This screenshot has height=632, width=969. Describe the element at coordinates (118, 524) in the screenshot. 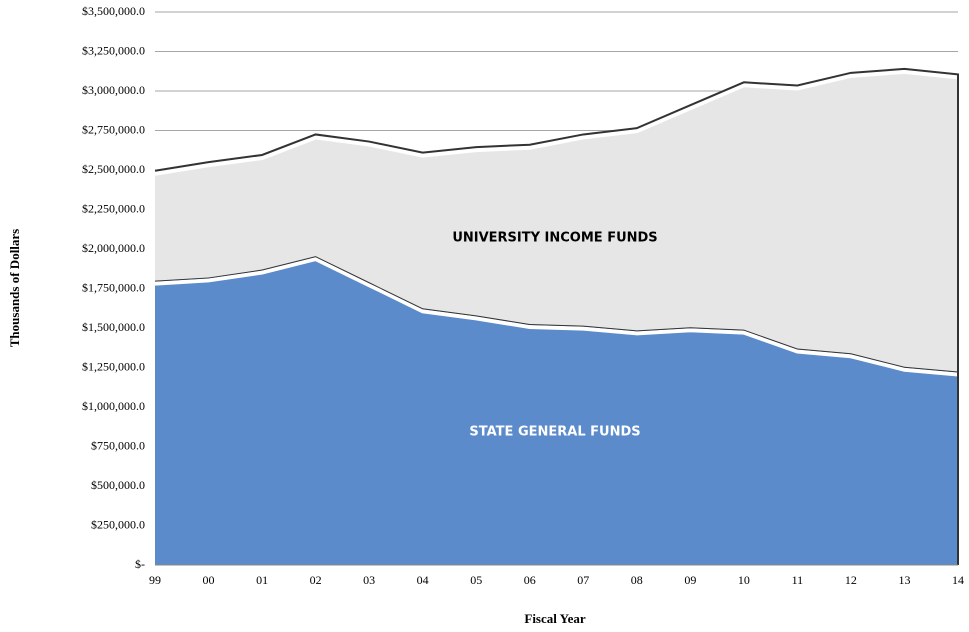

I see `y-tick-label: $250,000.0` at that location.